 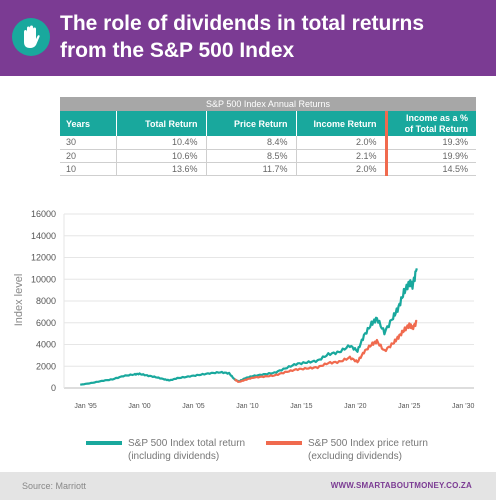 I want to click on legend-swatch-total-return, so click(x=104, y=443).